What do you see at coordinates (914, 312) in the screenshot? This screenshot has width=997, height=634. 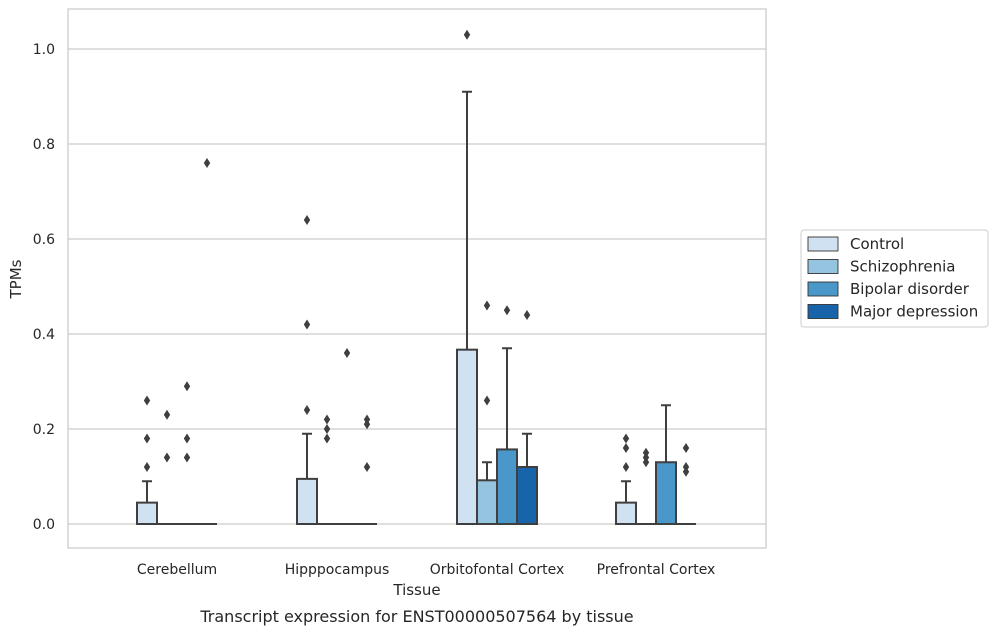 I see `legend-label: Major depression` at bounding box center [914, 312].